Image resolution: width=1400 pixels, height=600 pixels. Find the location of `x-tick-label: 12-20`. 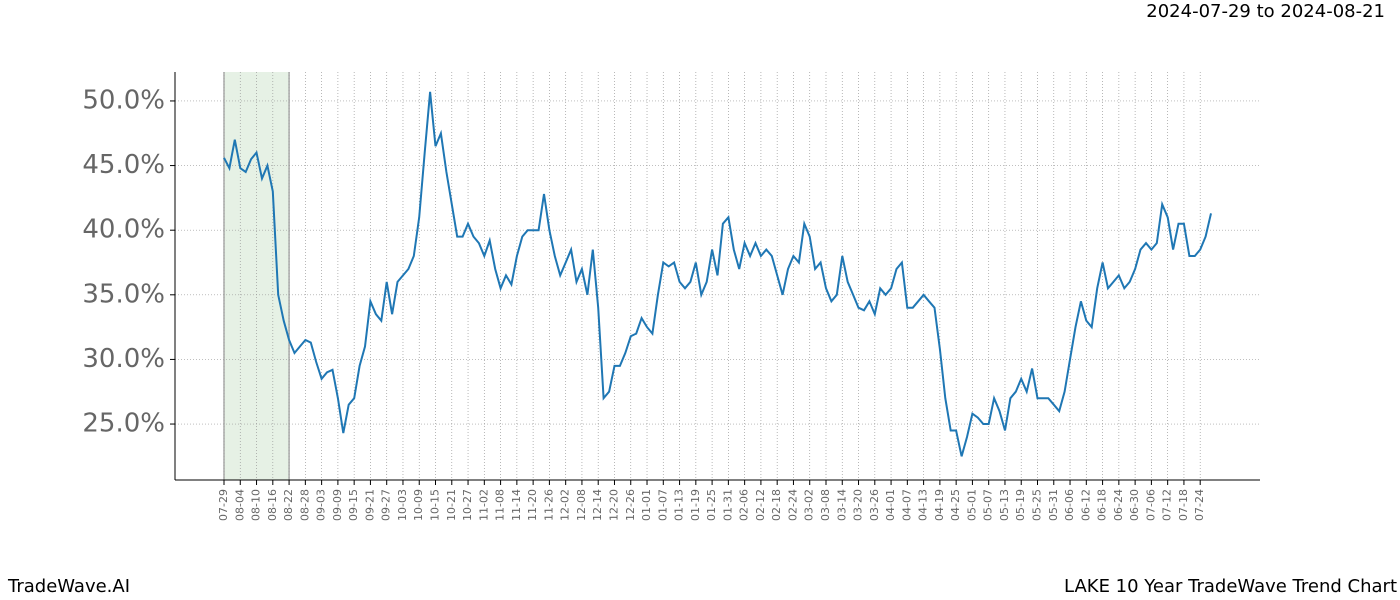

x-tick-label: 12-20 is located at coordinates (613, 505).